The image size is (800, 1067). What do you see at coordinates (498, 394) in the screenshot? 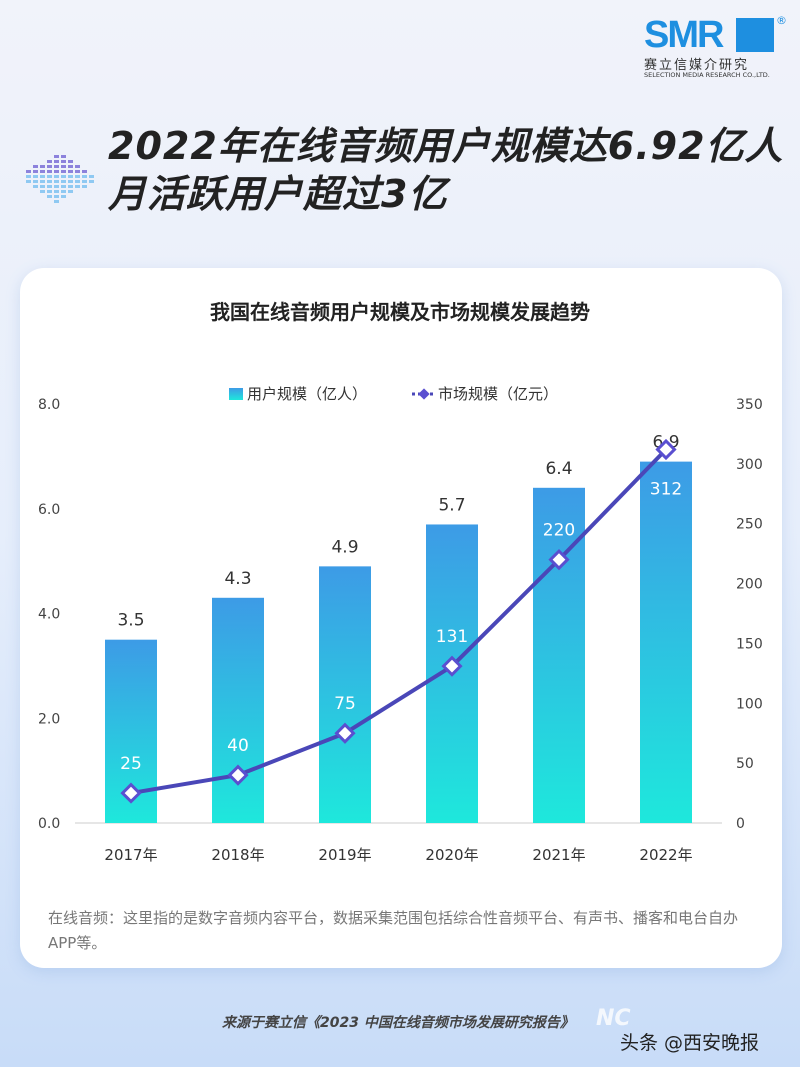
I see `legend-line-label: 市场规模（亿元）` at bounding box center [498, 394].